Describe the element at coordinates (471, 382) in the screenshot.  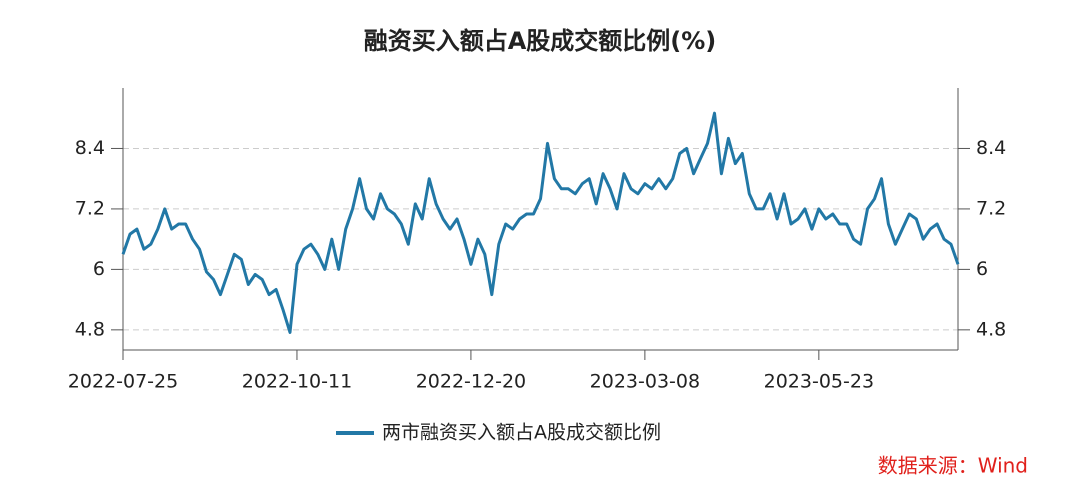
I see `x-tick-label: 2022-12-20` at that location.